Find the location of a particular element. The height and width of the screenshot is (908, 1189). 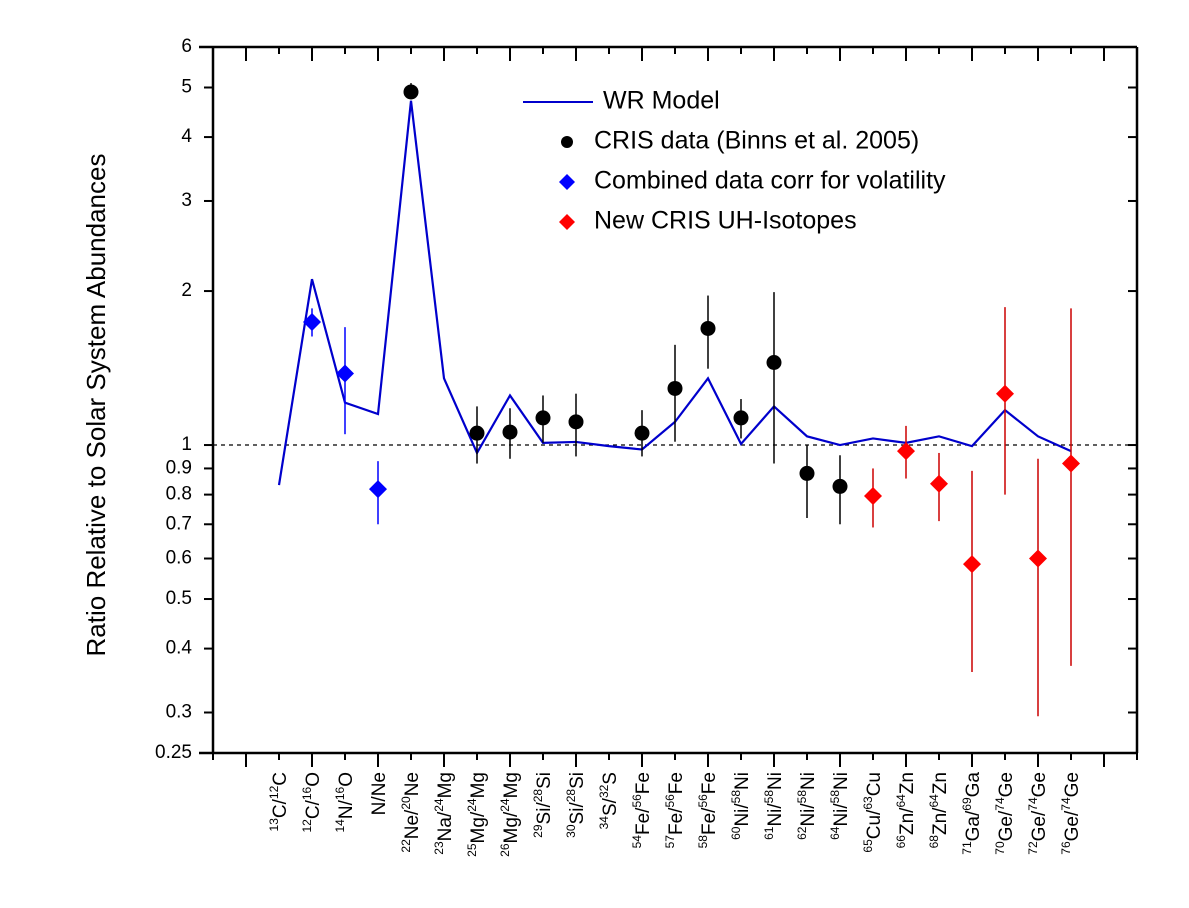

x-tick-label: 29Si/28Si is located at coordinates (543, 805).